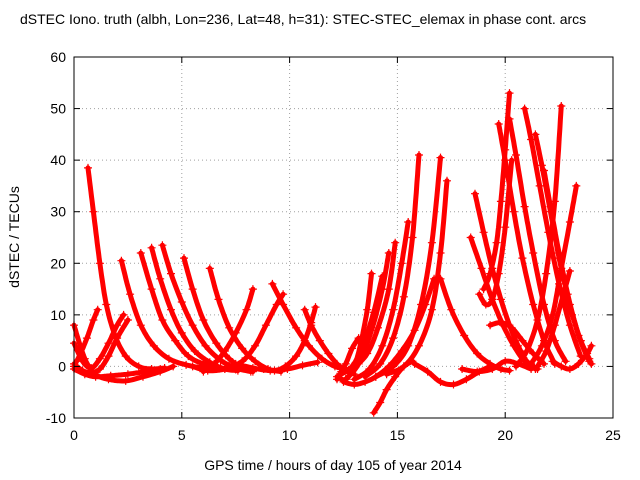 The image size is (640, 480). Describe the element at coordinates (505, 435) in the screenshot. I see `x-tick-label: 20` at that location.